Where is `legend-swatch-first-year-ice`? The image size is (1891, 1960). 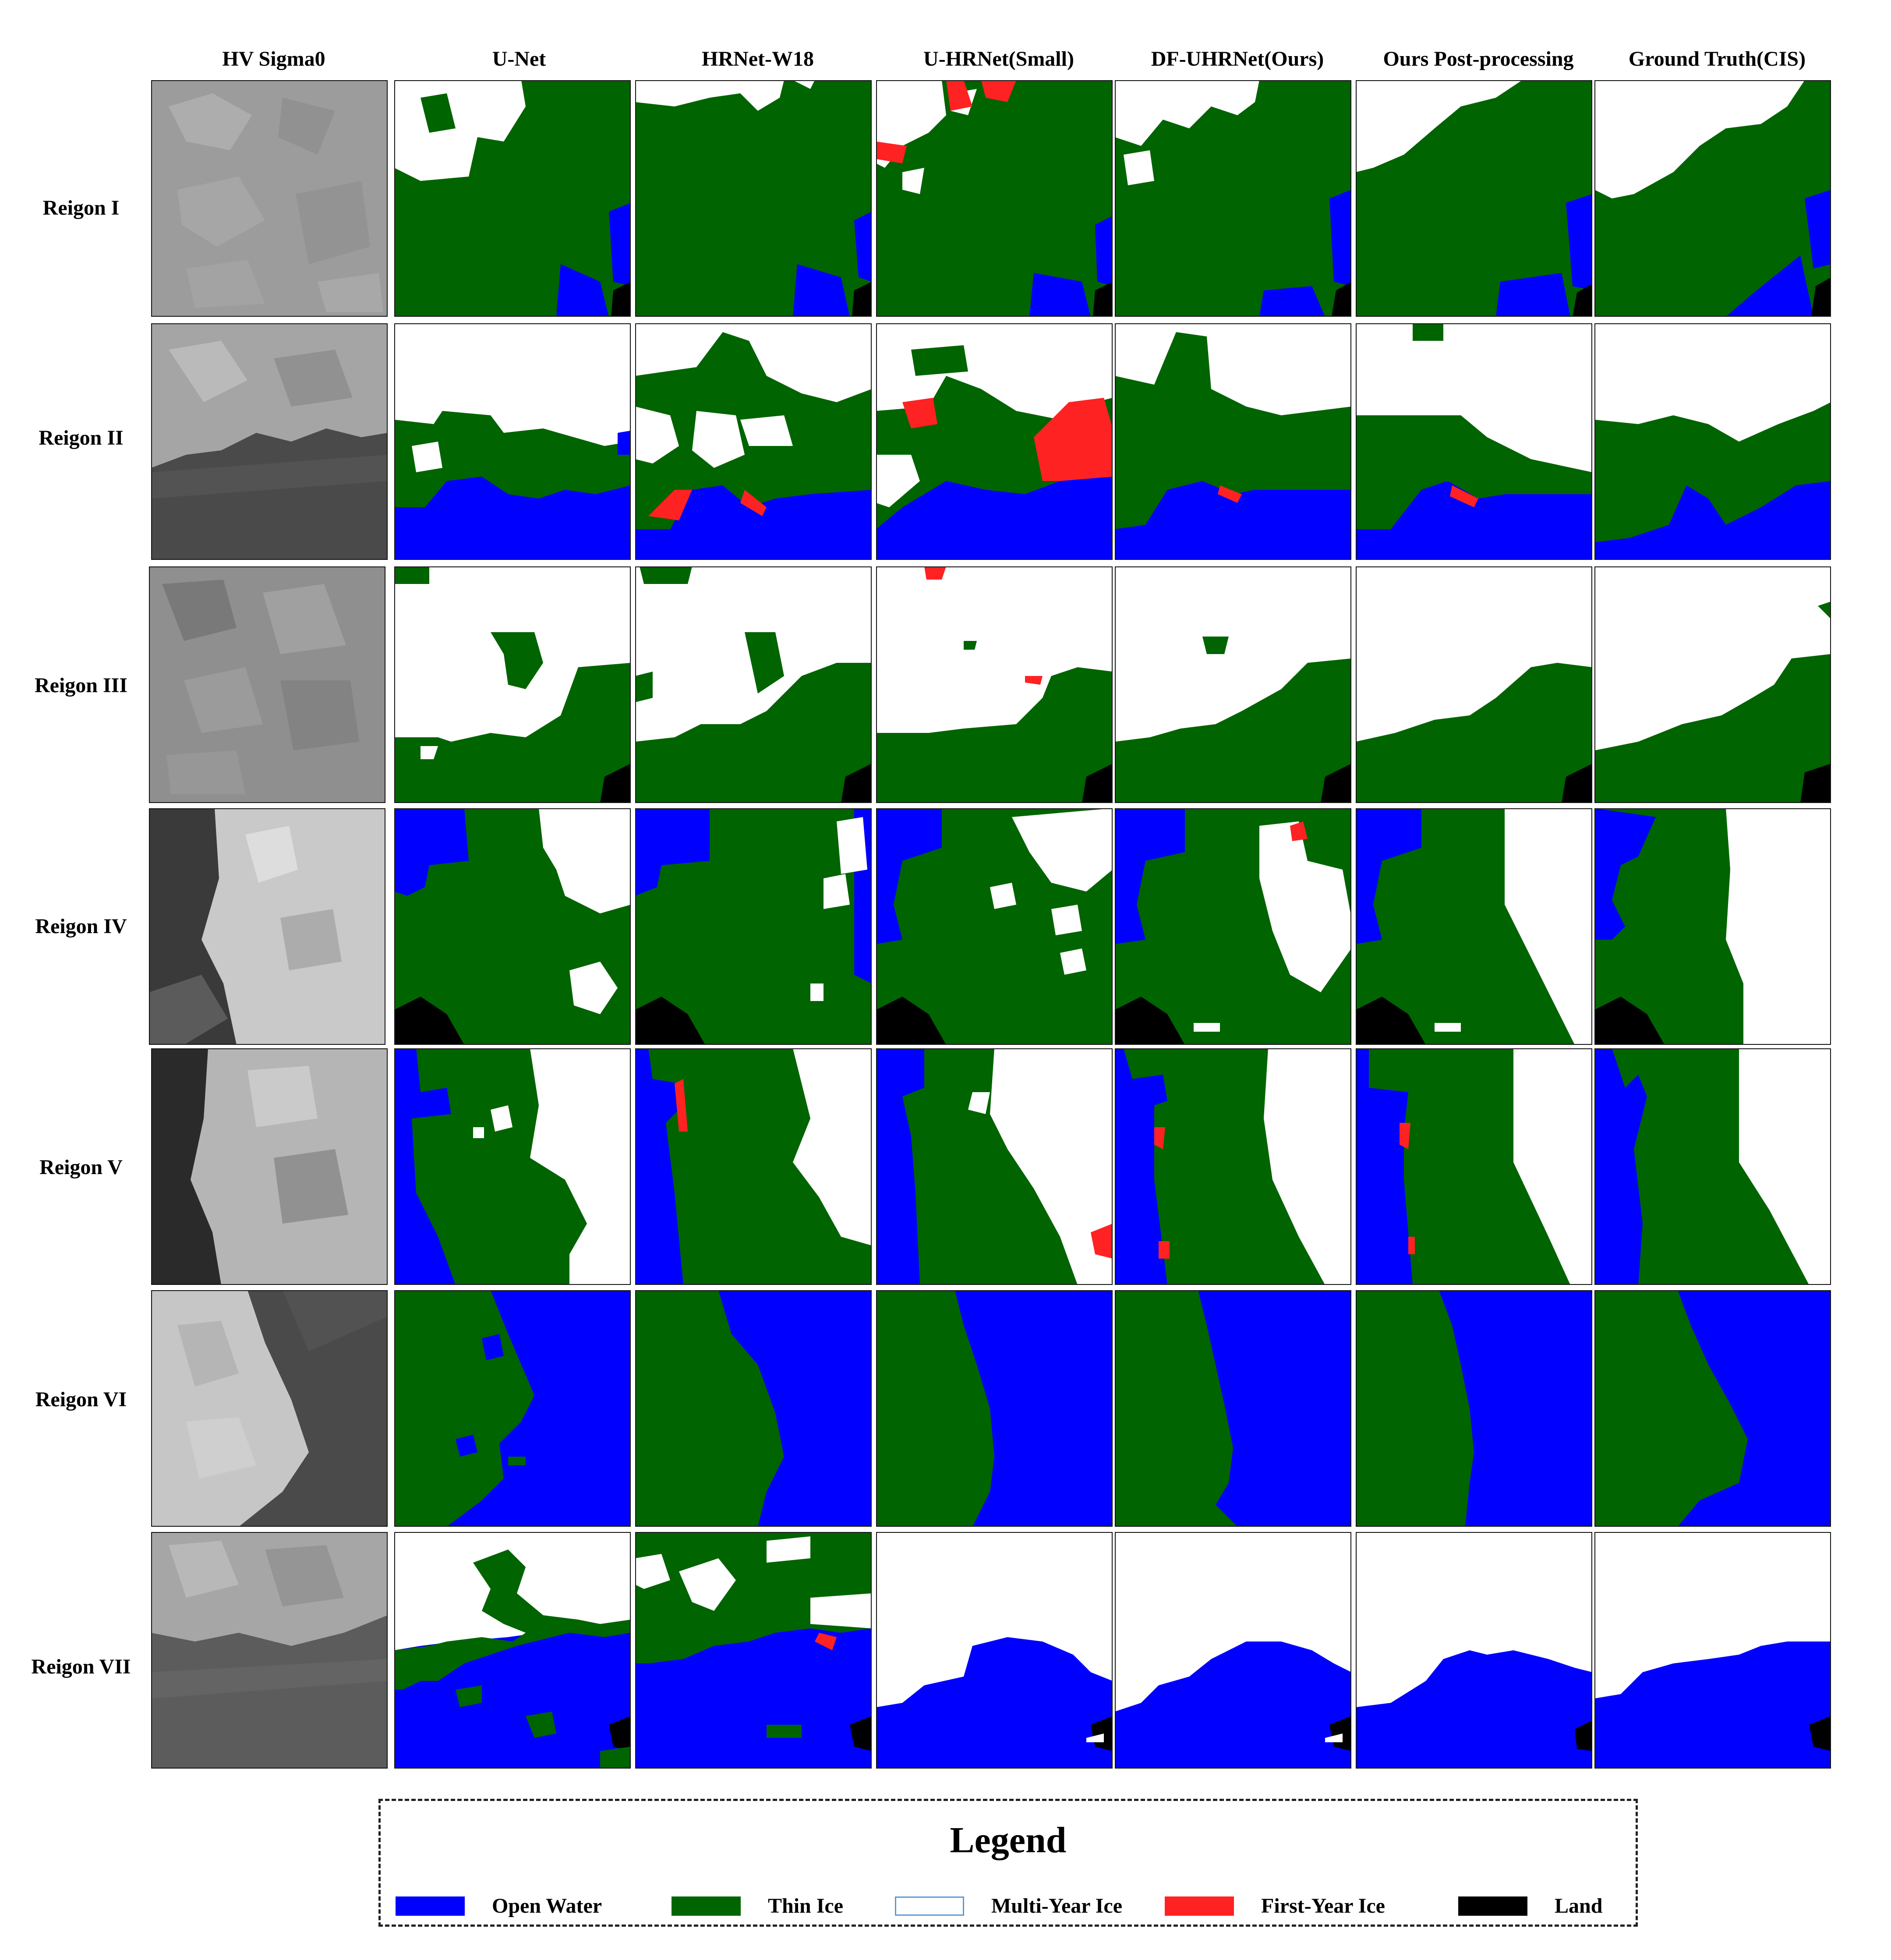 legend-swatch-first-year-ice is located at coordinates (1200, 1906).